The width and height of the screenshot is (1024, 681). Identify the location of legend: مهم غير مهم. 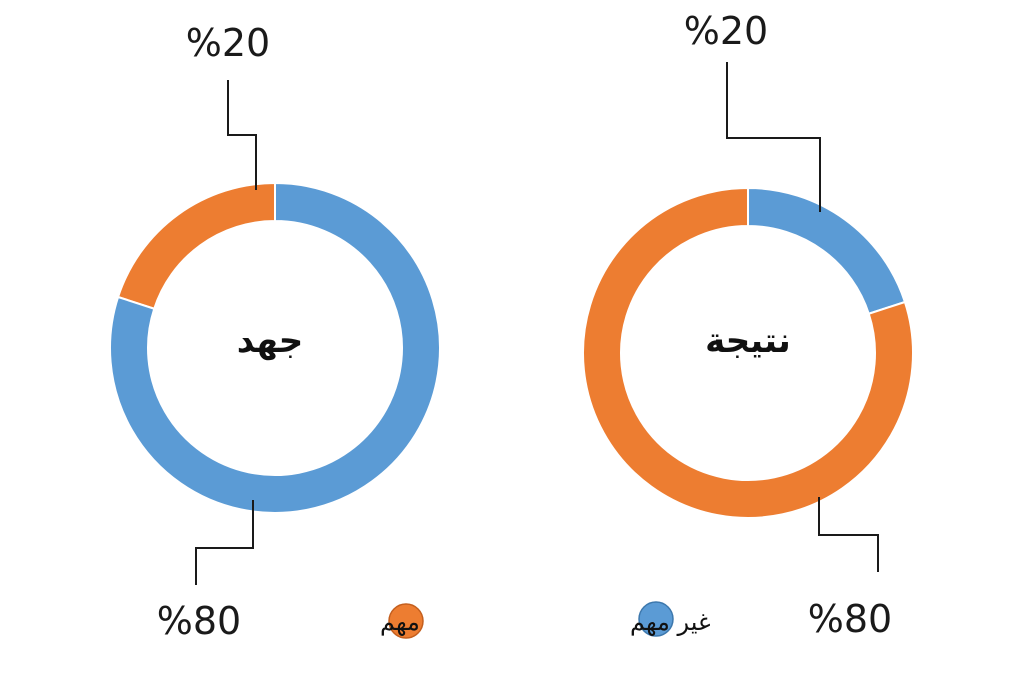
(545, 620).